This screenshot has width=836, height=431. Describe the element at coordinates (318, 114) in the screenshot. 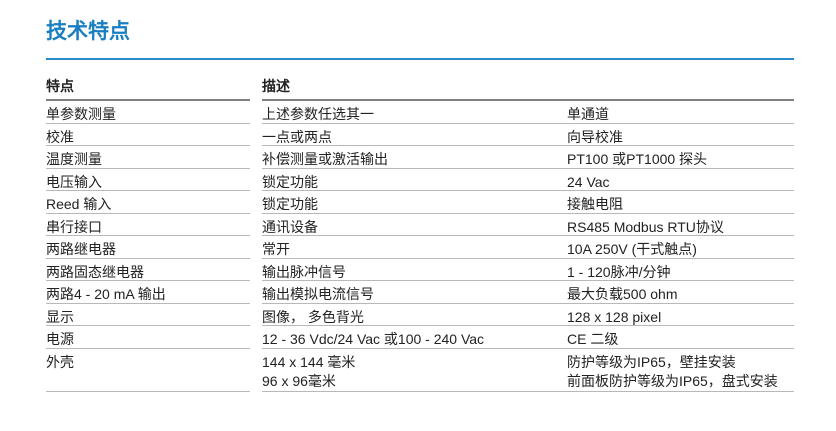

I see `description-cell: 上述参数任选其一` at that location.